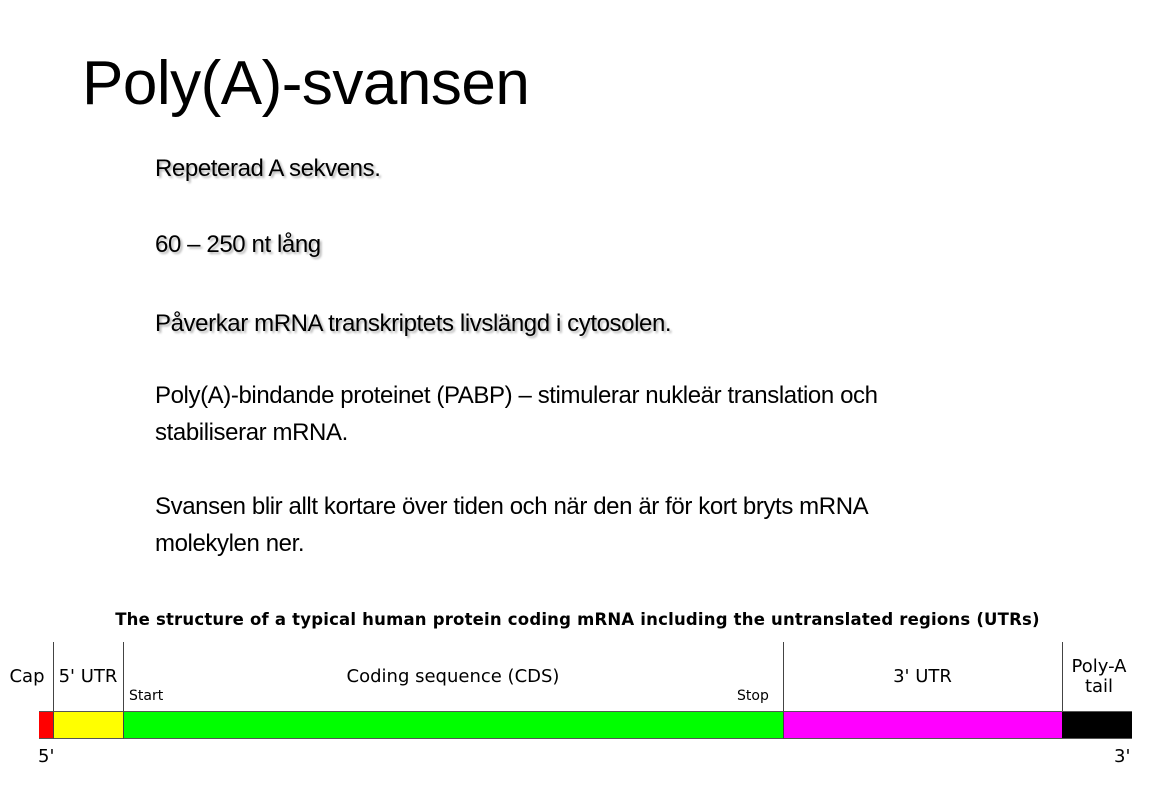 The height and width of the screenshot is (804, 1160). I want to click on cds-segment, so click(453, 725).